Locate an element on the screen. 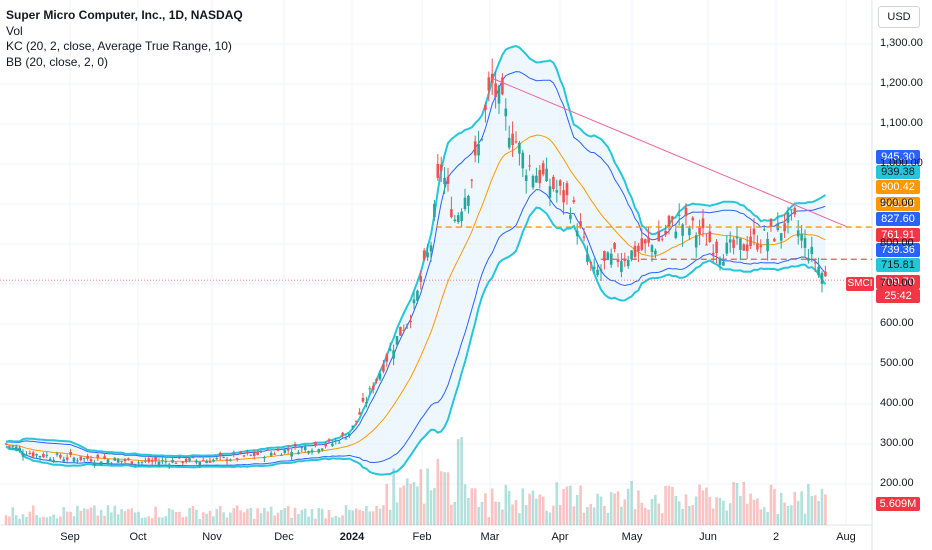 Image resolution: width=932 pixels, height=550 pixels. legend-bb: BB (20, close, 2, 0) is located at coordinates (57, 61).